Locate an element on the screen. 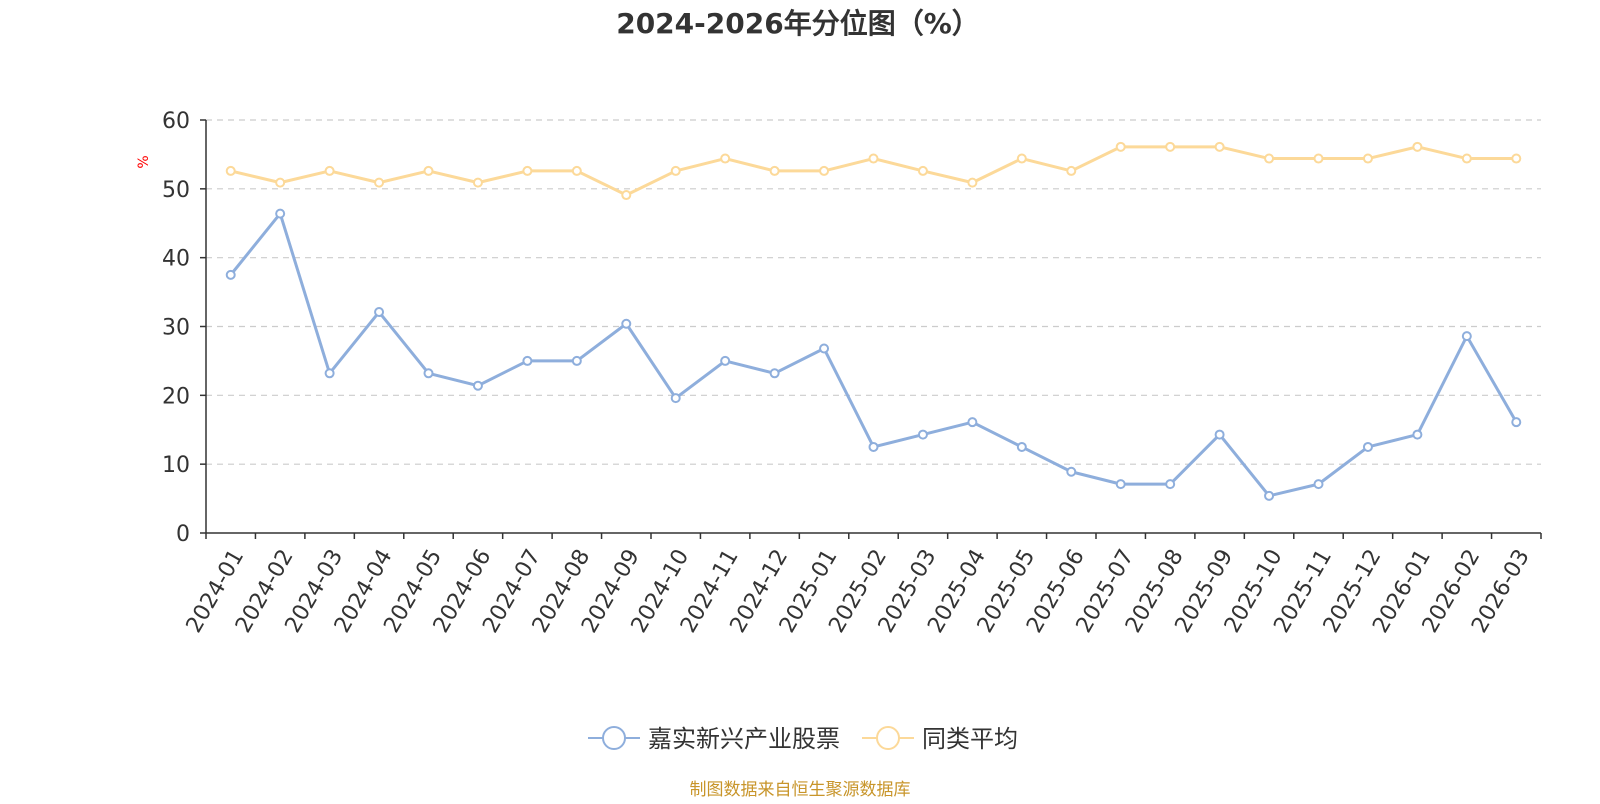 This screenshot has width=1600, height=804. legend-item-series-2: 同类平均 is located at coordinates (940, 739).